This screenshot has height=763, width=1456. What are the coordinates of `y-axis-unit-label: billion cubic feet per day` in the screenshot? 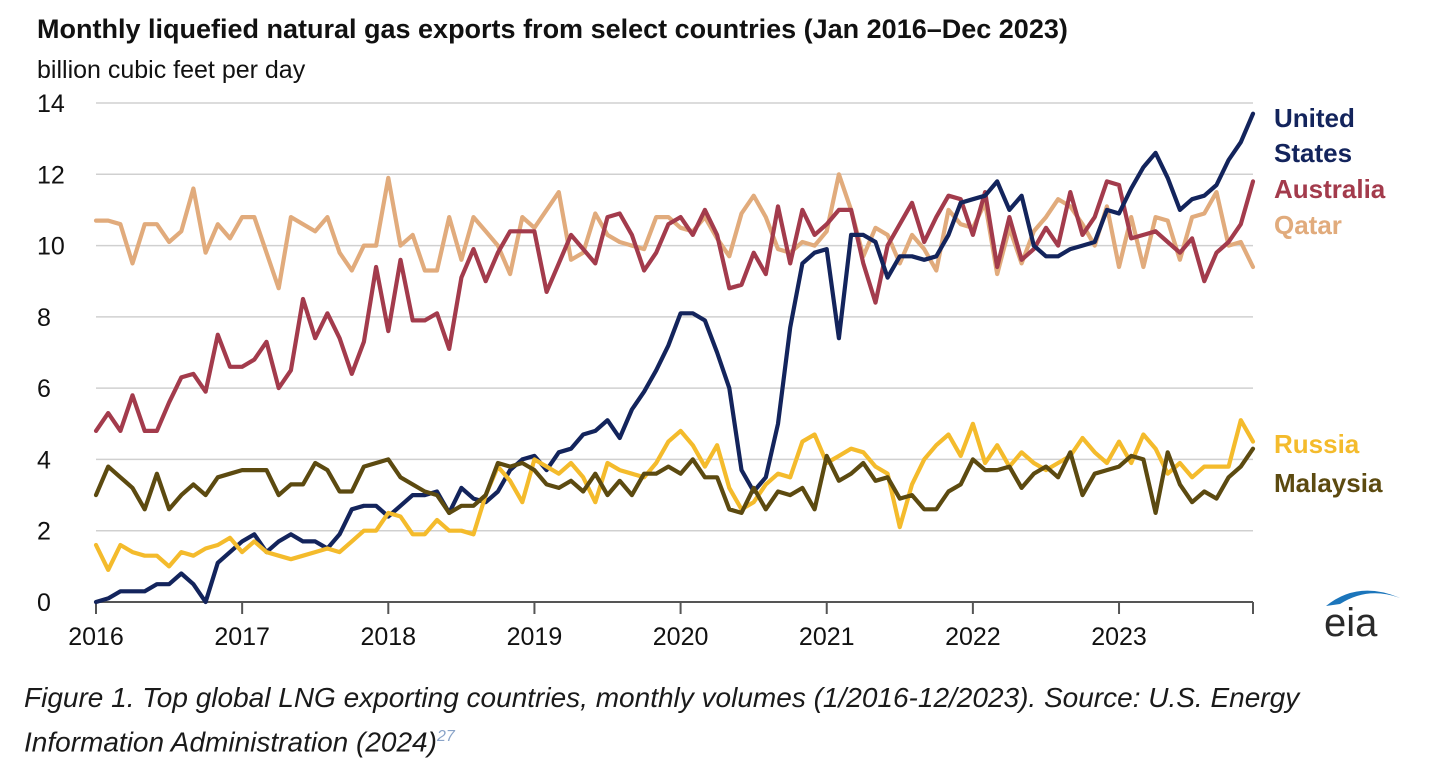 It's located at (171, 70).